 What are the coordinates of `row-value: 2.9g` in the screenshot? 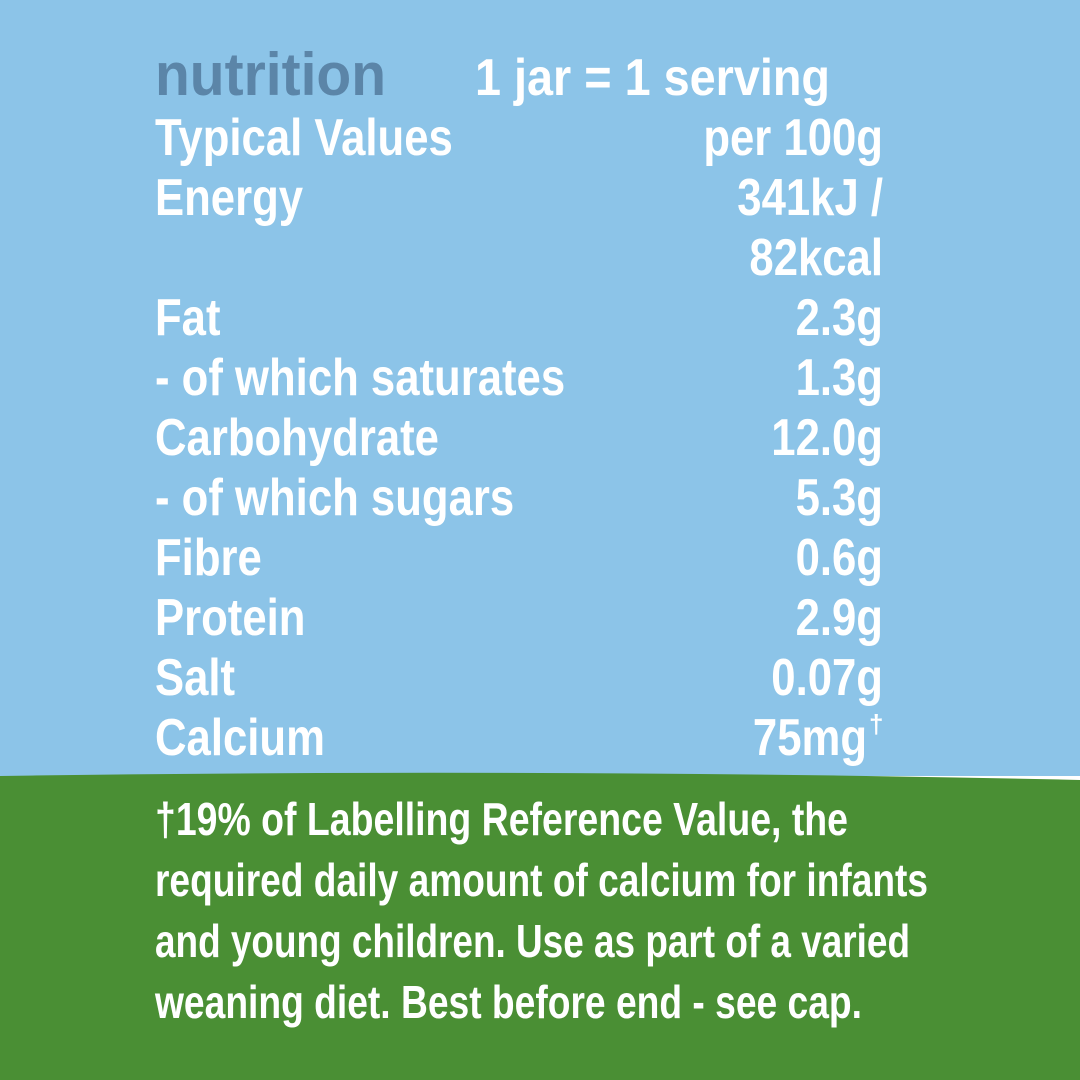 It's located at (839, 618).